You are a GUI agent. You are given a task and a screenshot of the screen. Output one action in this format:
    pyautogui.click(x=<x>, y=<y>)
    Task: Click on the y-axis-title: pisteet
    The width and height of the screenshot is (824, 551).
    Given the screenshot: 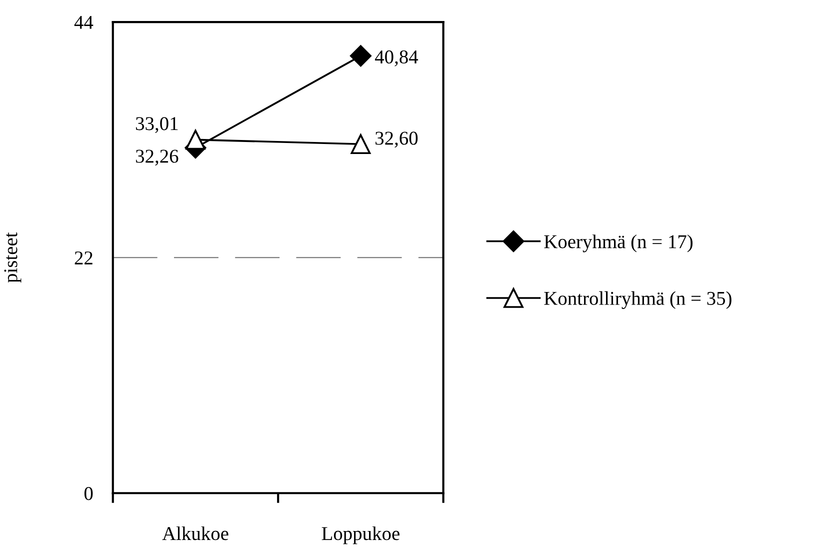 What is the action you would take?
    pyautogui.click(x=13, y=257)
    